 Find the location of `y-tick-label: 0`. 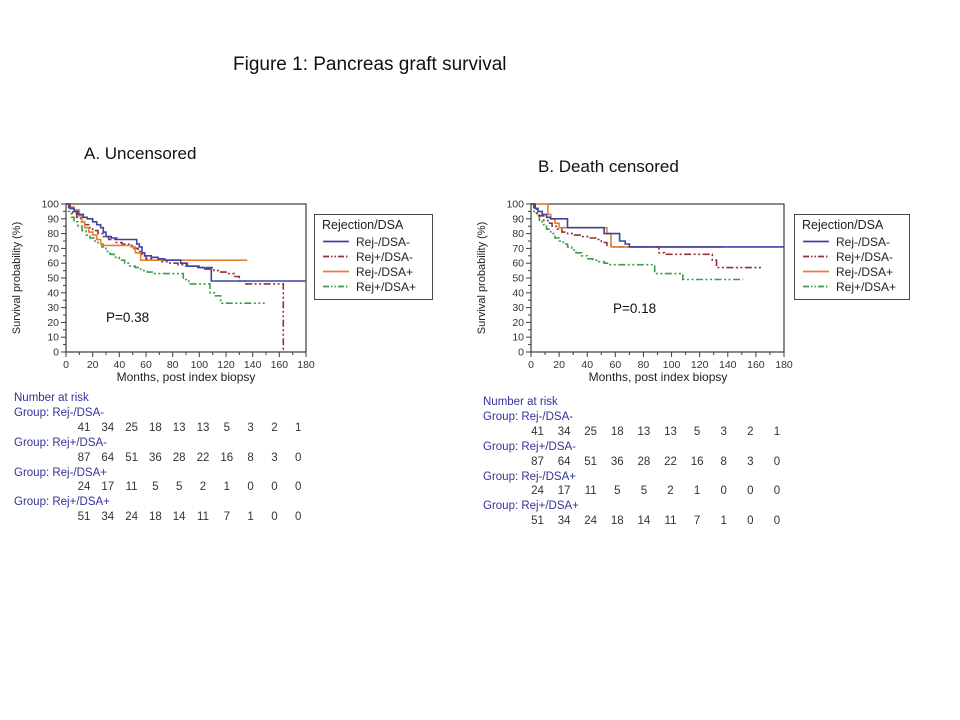

y-tick-label: 0 is located at coordinates (56, 353).